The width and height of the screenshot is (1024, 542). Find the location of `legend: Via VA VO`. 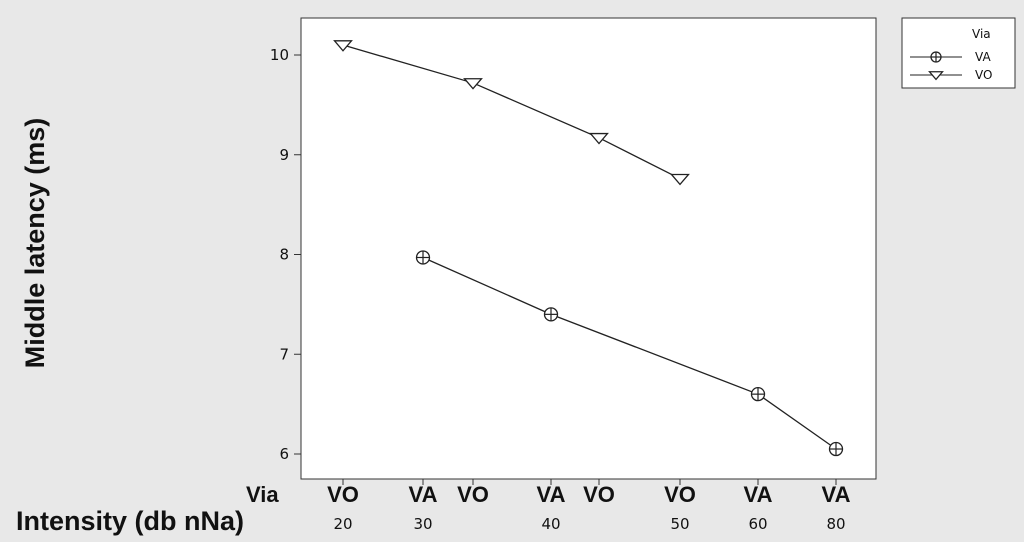

legend: Via VA VO is located at coordinates (958, 53).